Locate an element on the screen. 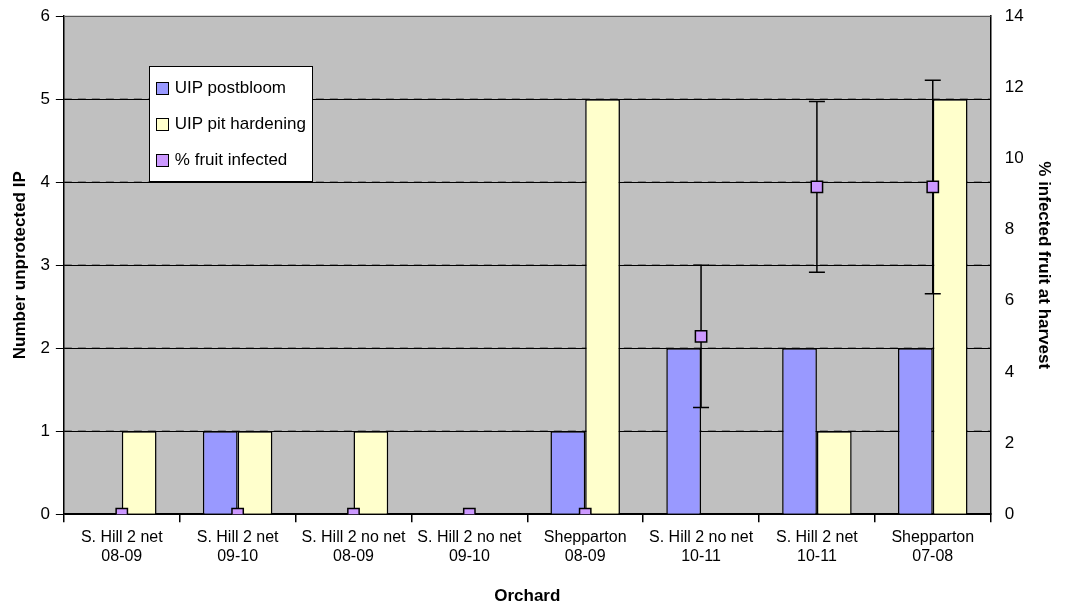  y2-tick-label: 6 is located at coordinates (1009, 300).